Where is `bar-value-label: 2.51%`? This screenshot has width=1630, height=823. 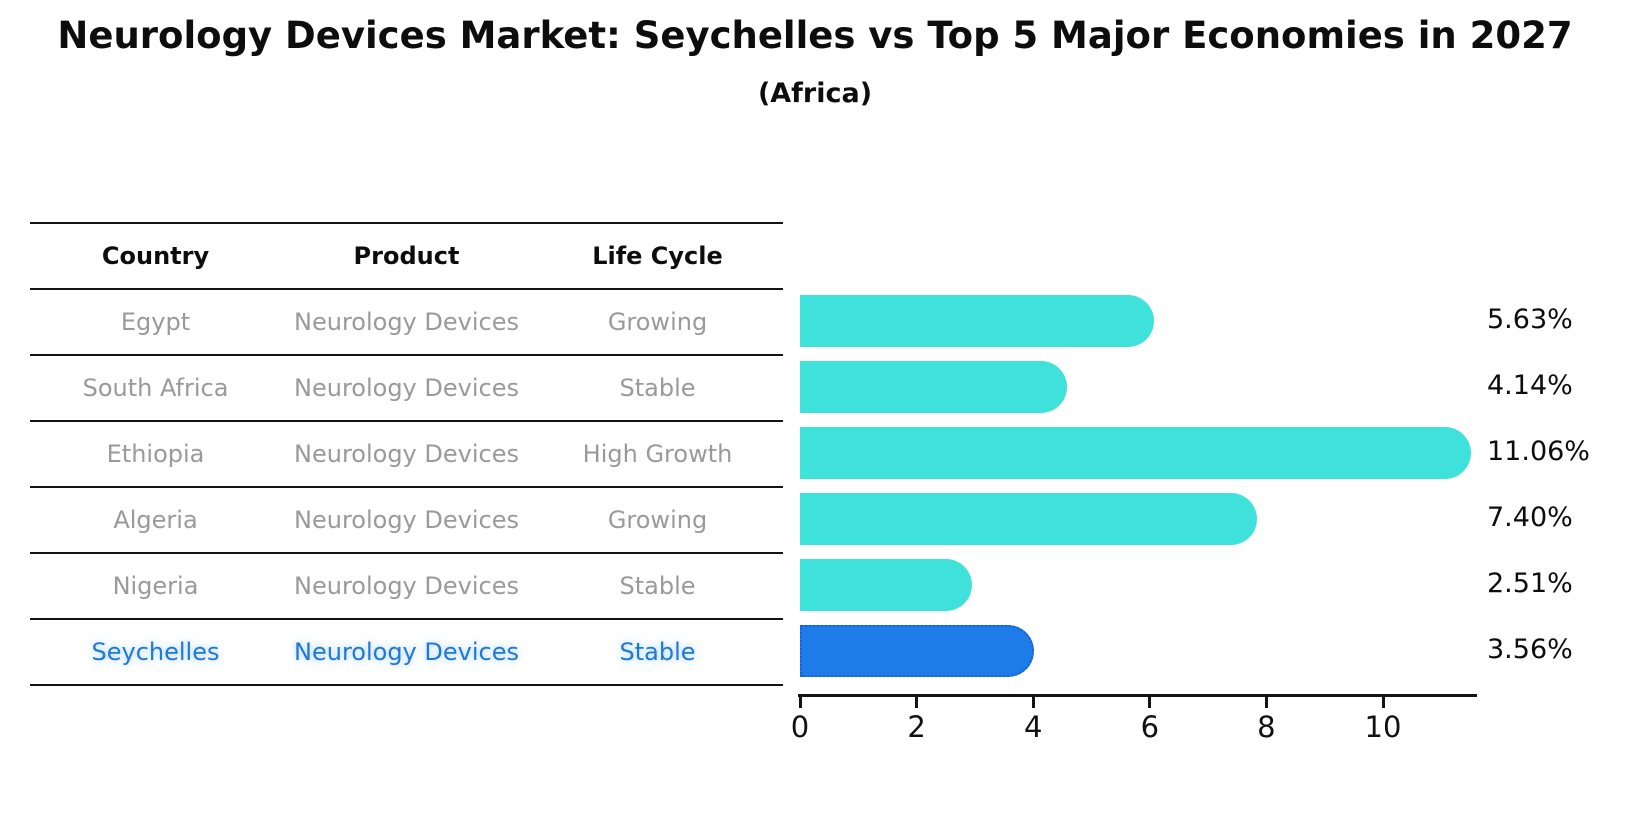
bar-value-label: 2.51% is located at coordinates (1530, 583).